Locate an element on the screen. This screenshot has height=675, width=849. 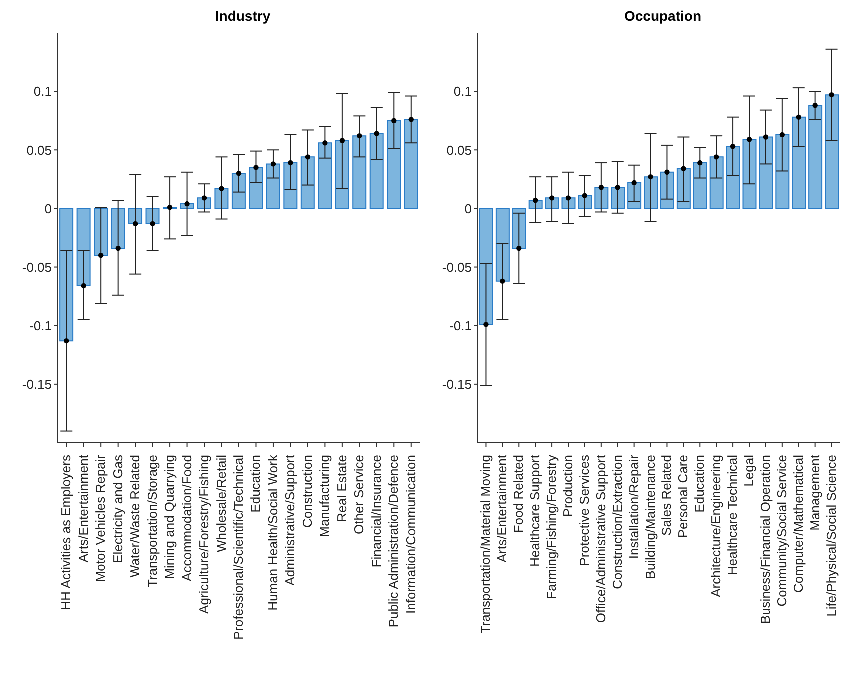
chart-title: Occupation is located at coordinates (662, 17).